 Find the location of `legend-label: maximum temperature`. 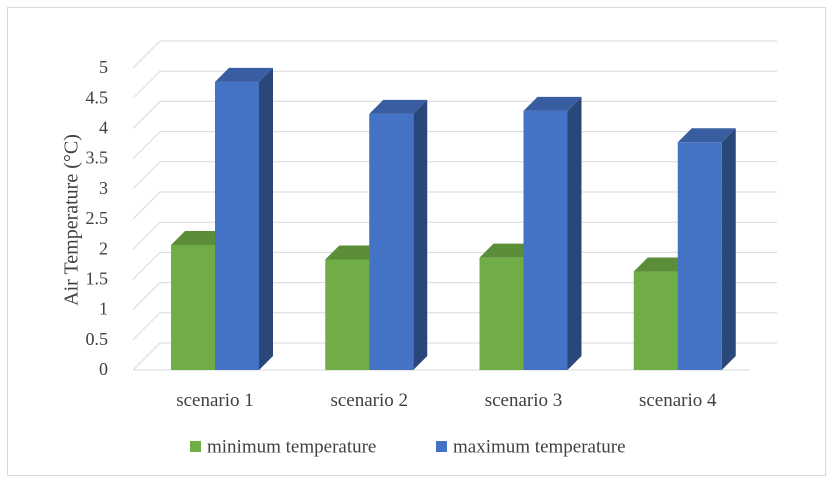

legend-label: maximum temperature is located at coordinates (539, 446).